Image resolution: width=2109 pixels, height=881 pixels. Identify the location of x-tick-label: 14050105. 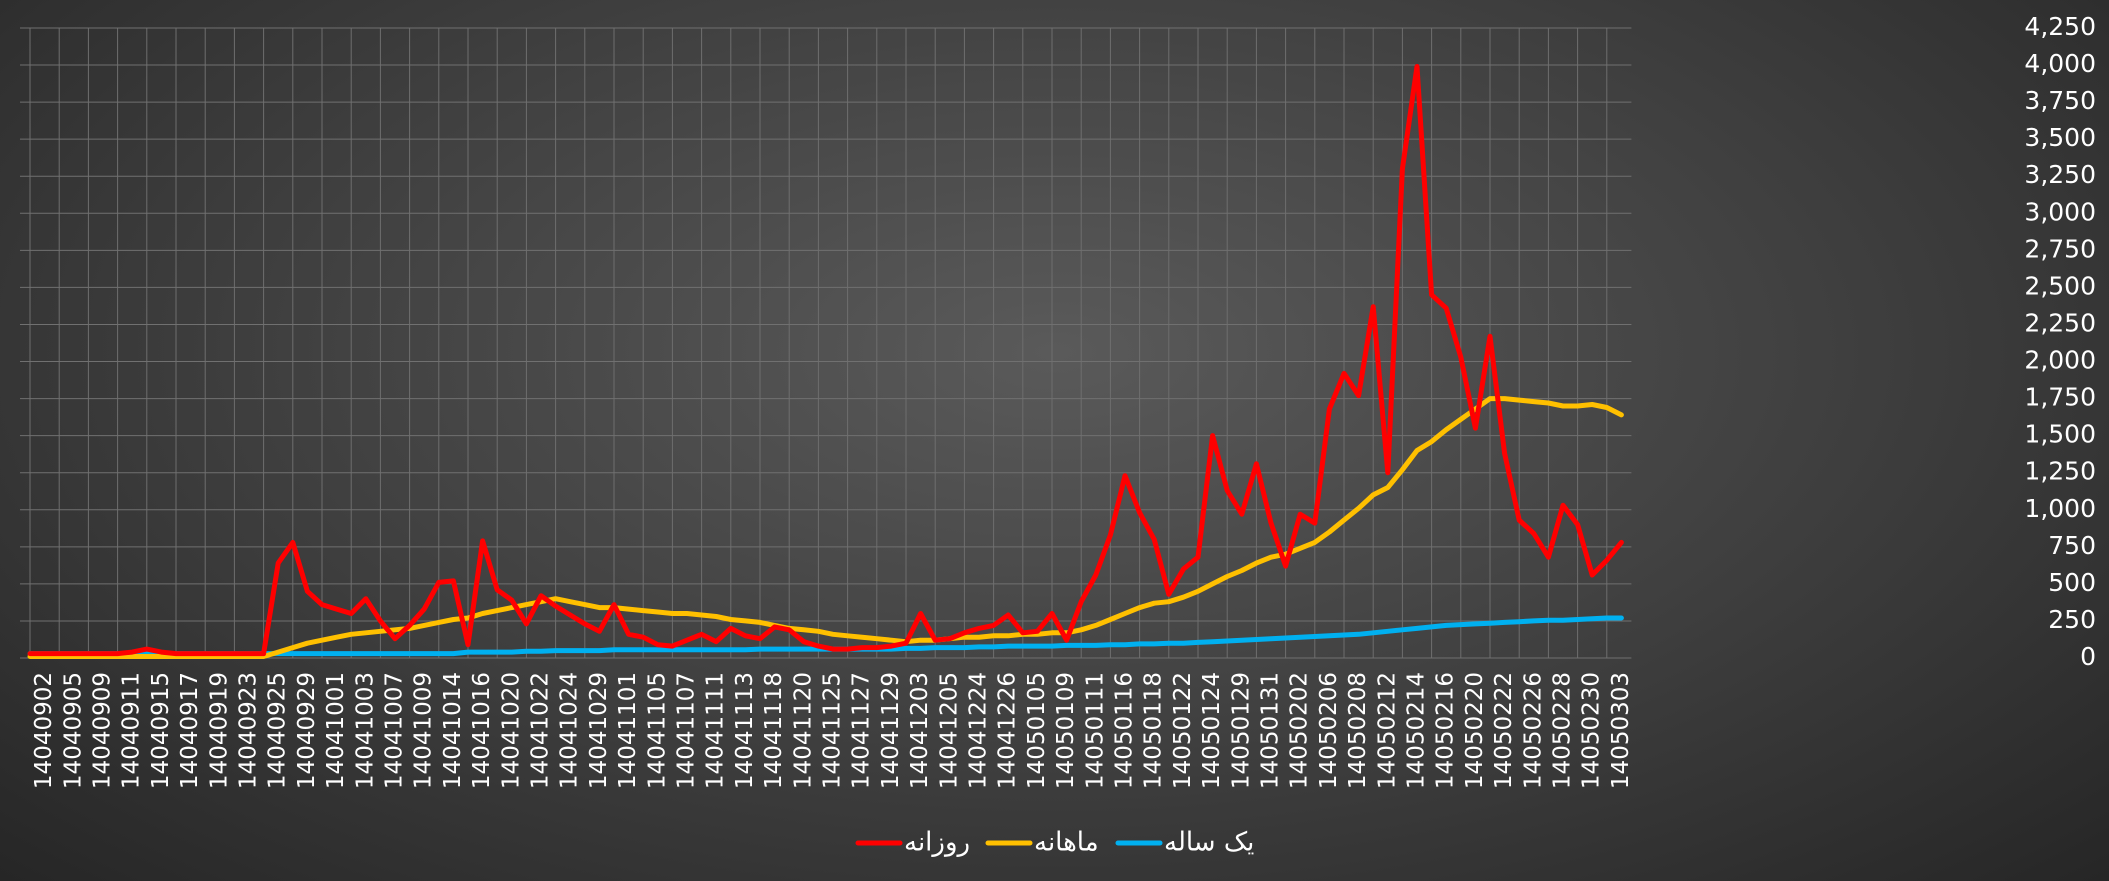
(1037, 730).